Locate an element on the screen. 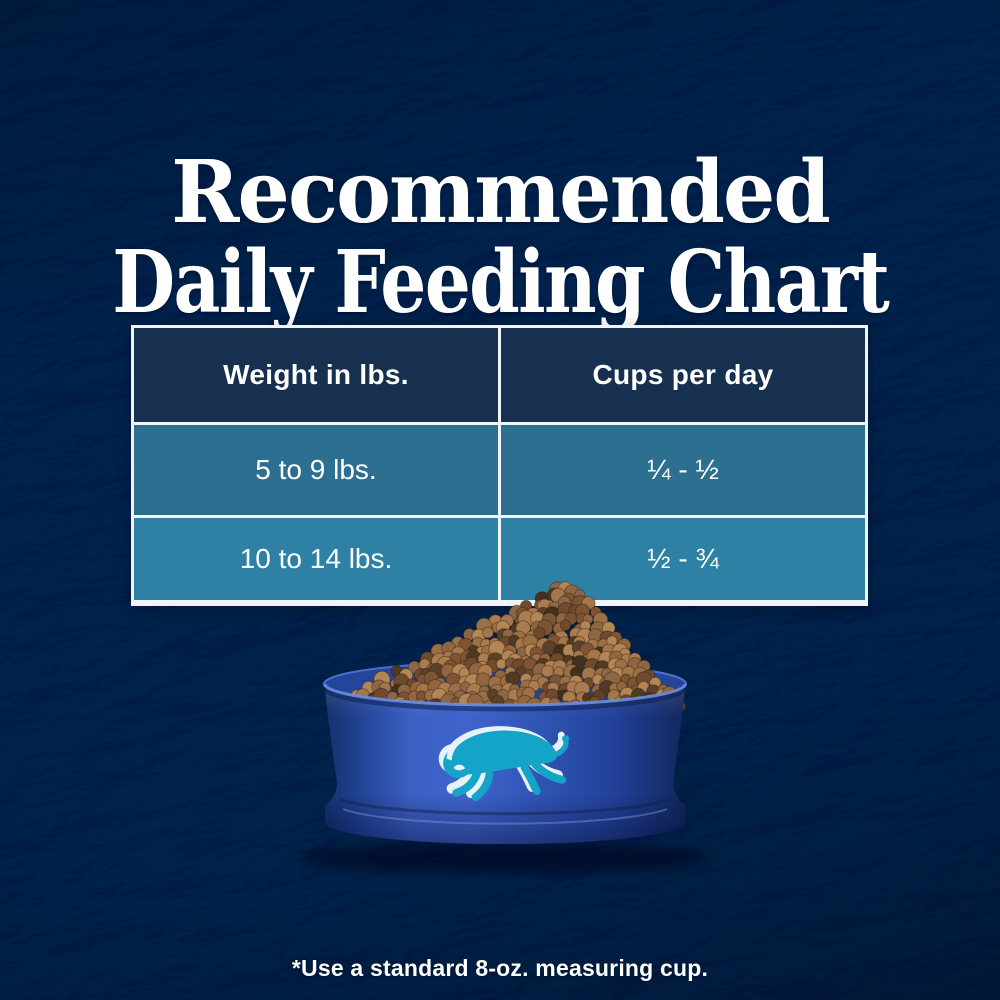 The width and height of the screenshot is (1000, 1000). table-header-weight: Weight in lbs. is located at coordinates (316, 375).